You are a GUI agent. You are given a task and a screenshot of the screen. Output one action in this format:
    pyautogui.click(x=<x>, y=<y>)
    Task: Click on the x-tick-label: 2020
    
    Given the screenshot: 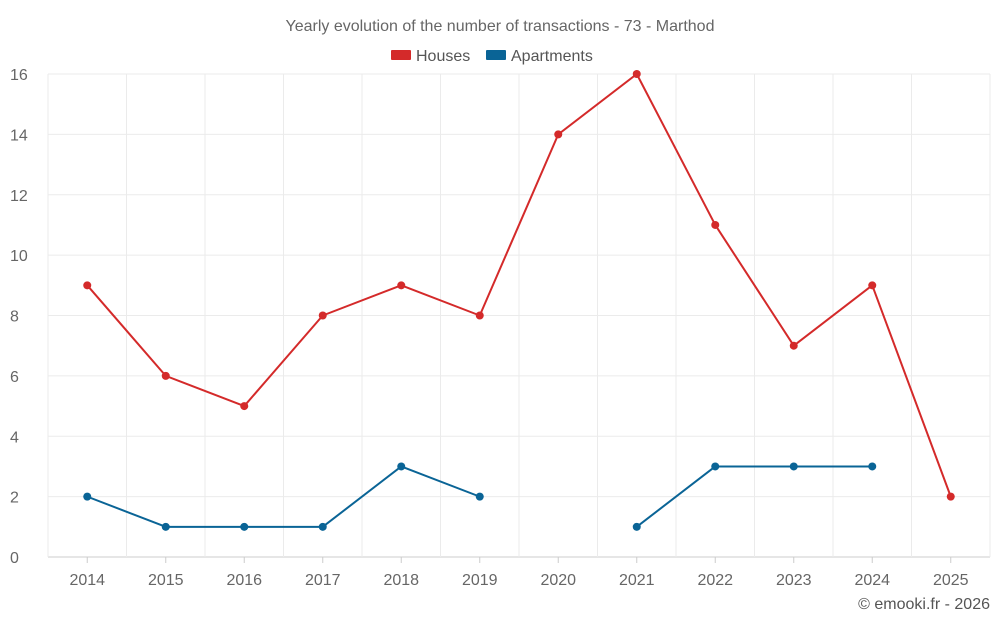 What is the action you would take?
    pyautogui.click(x=558, y=580)
    